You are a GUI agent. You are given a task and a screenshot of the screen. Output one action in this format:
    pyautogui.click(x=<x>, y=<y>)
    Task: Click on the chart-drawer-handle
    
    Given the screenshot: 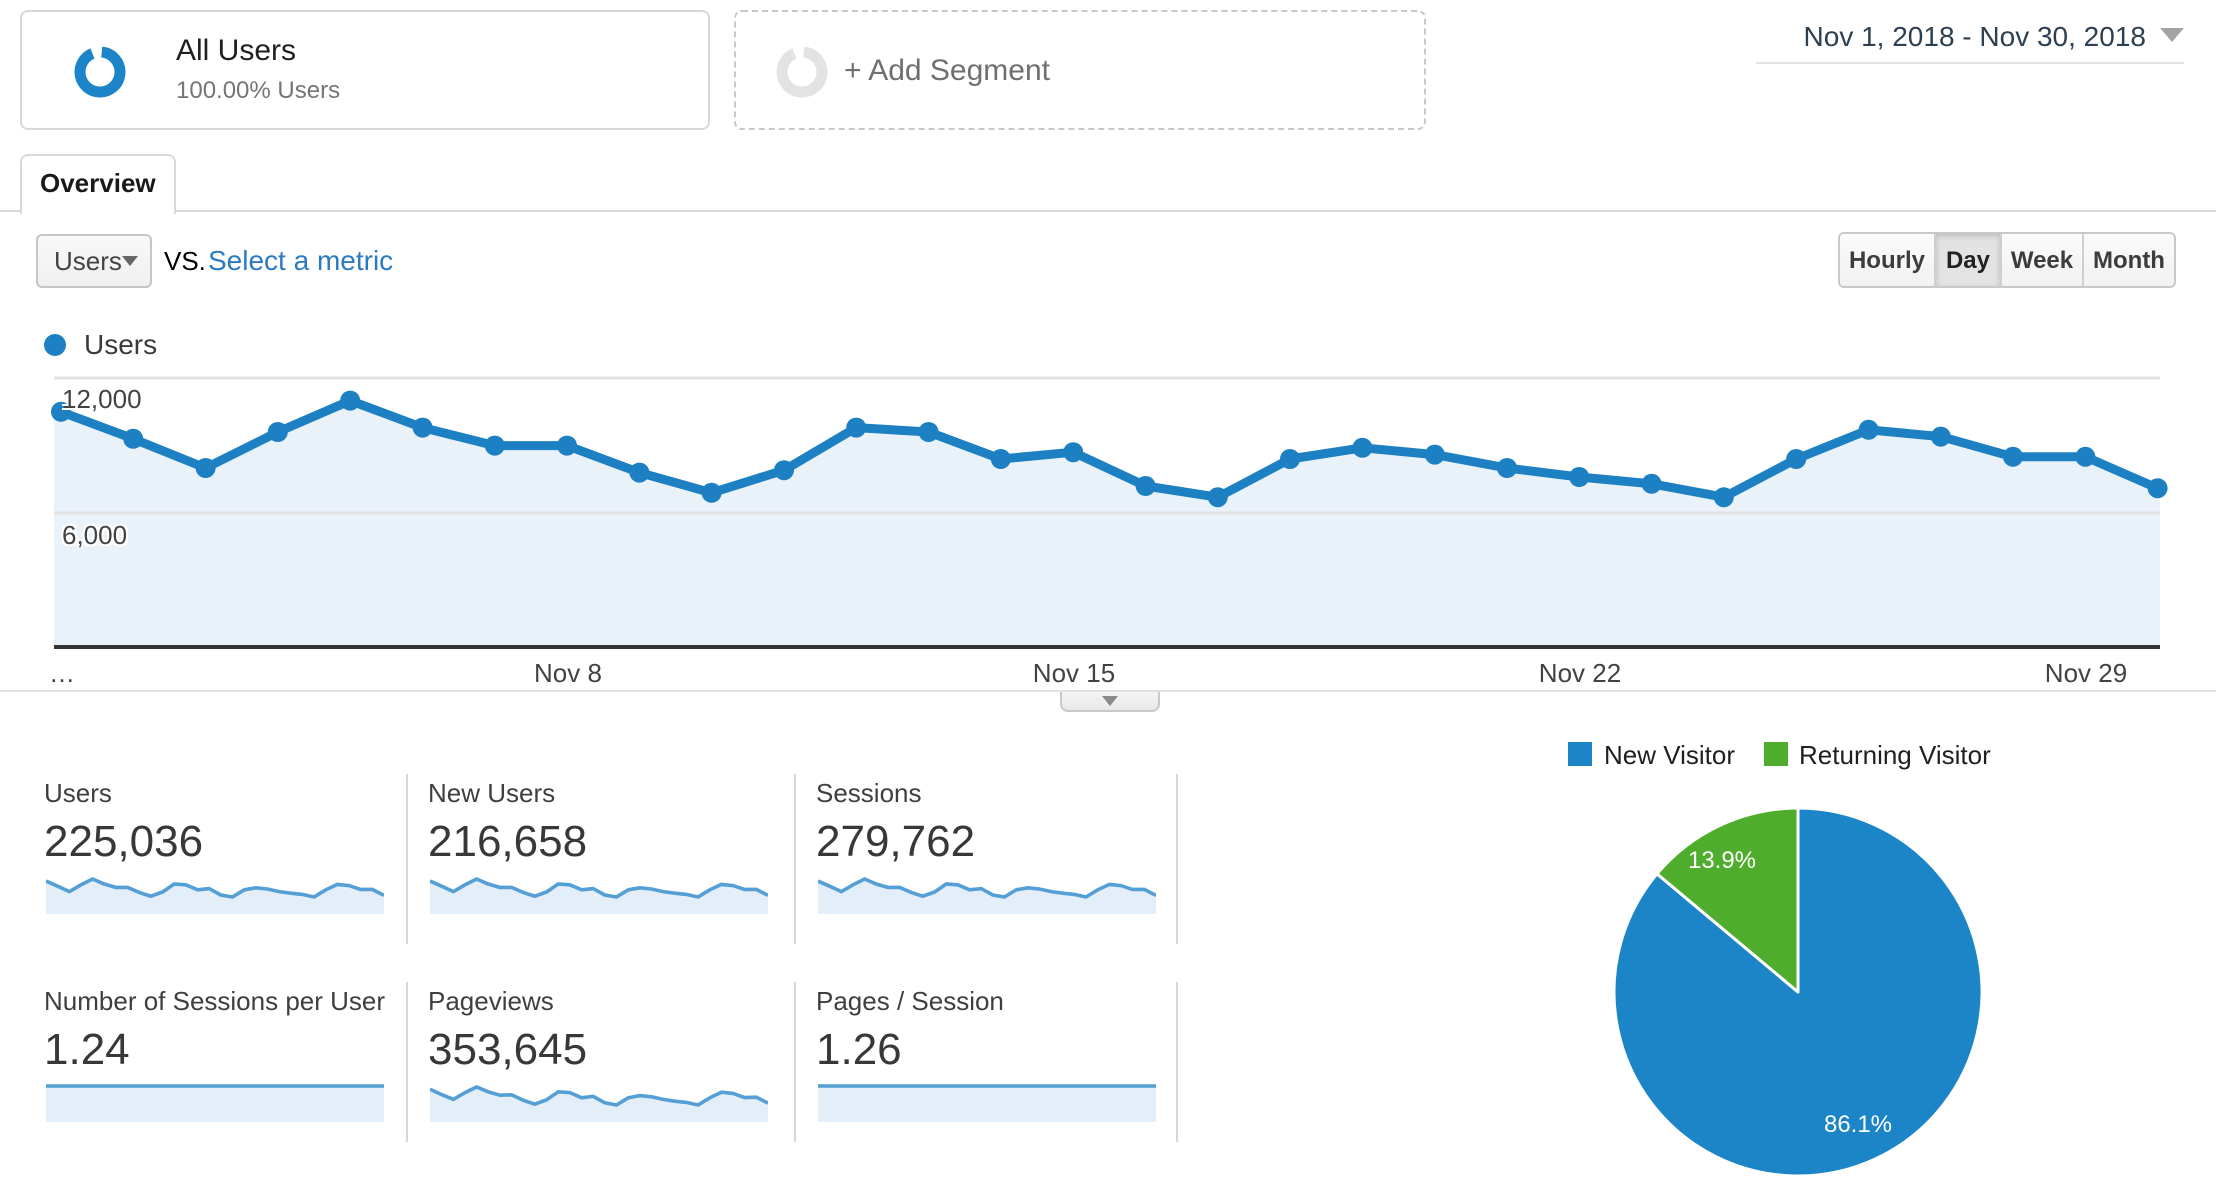 What is the action you would take?
    pyautogui.click(x=1110, y=702)
    